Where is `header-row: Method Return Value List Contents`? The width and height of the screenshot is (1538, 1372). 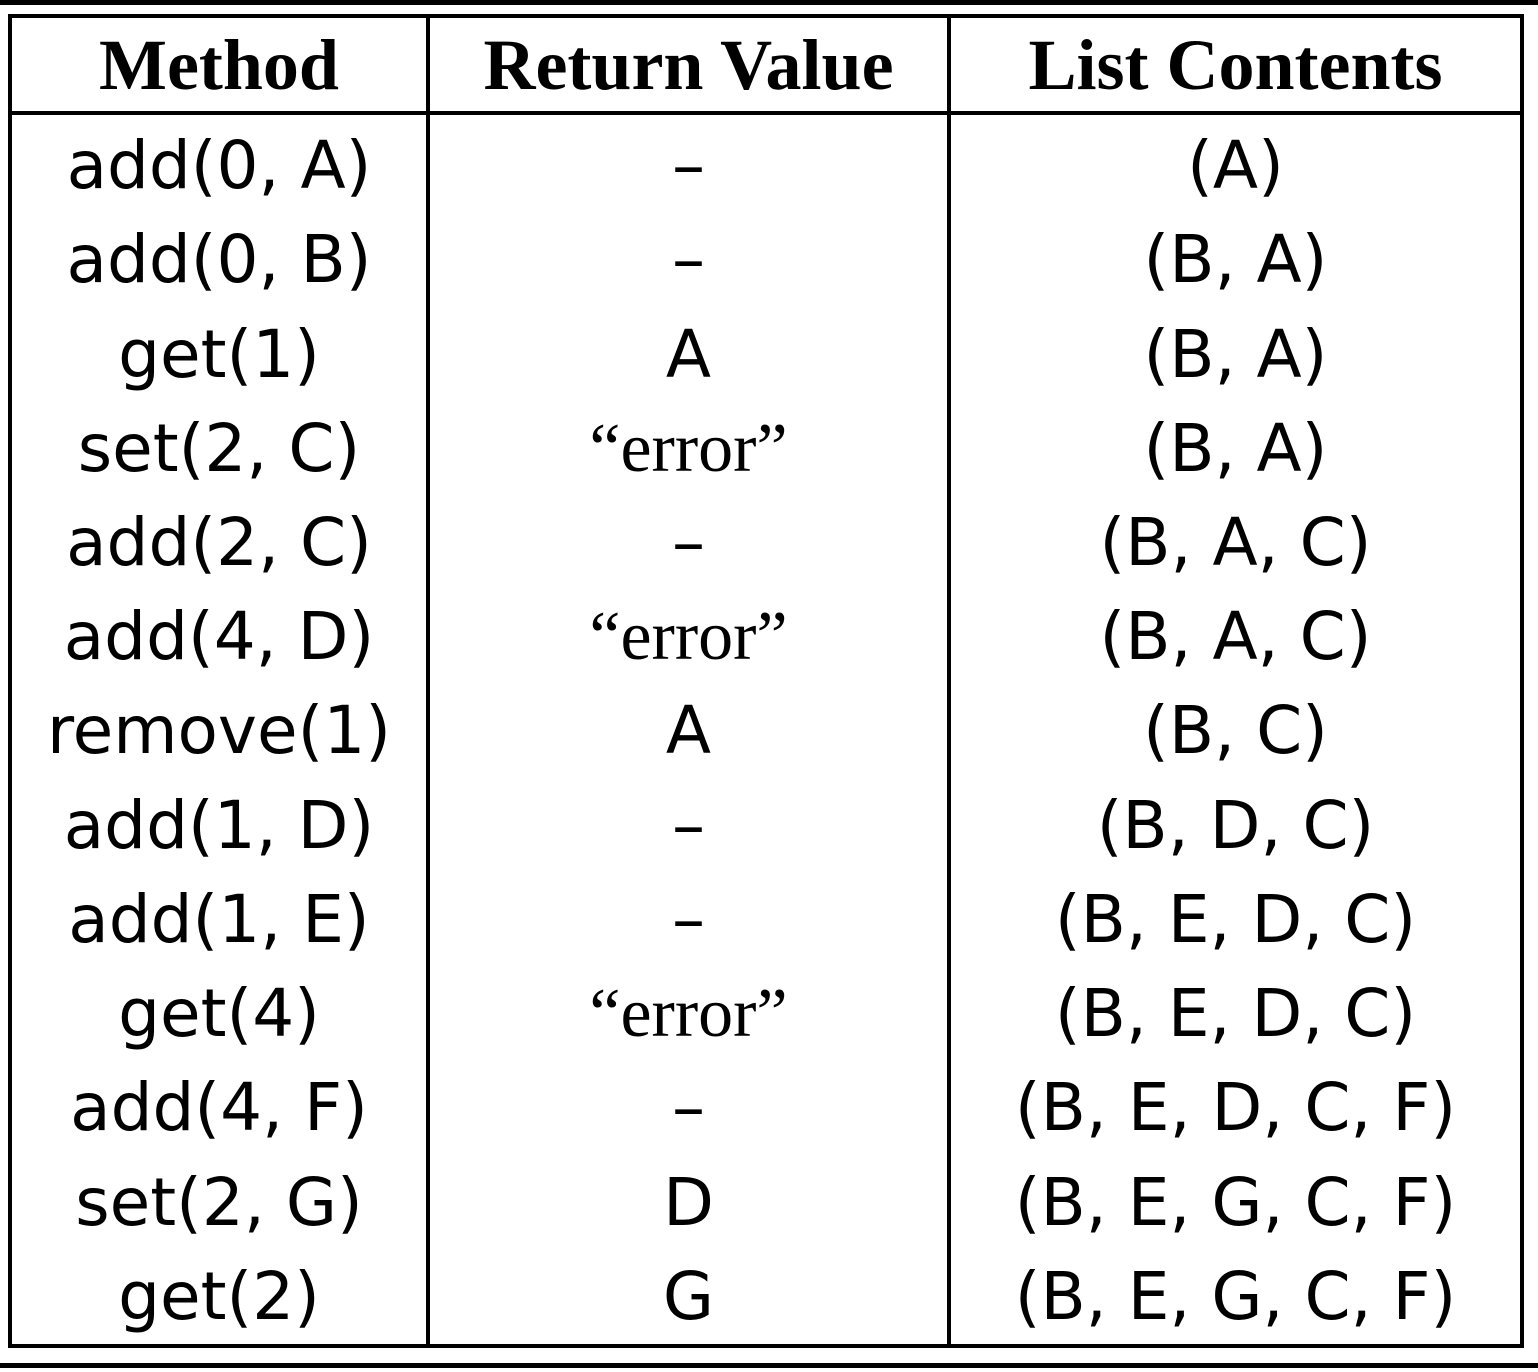 header-row: Method Return Value List Contents is located at coordinates (766, 66).